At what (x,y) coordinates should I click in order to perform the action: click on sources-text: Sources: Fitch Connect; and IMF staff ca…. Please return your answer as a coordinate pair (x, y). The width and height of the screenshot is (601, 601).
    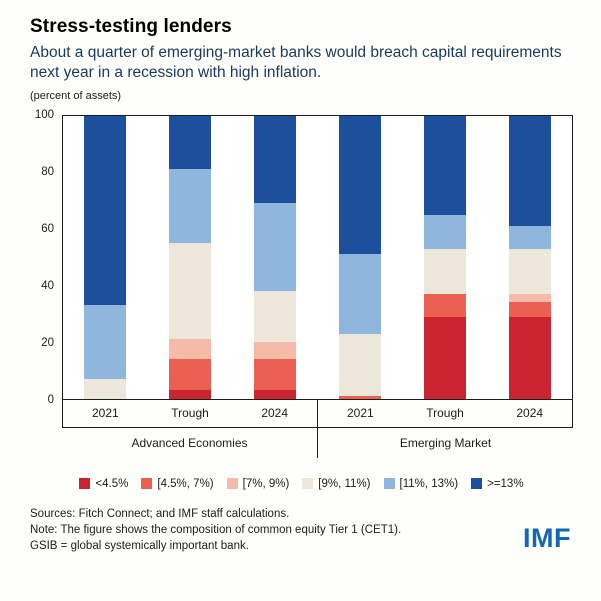
    Looking at the image, I should click on (160, 513).